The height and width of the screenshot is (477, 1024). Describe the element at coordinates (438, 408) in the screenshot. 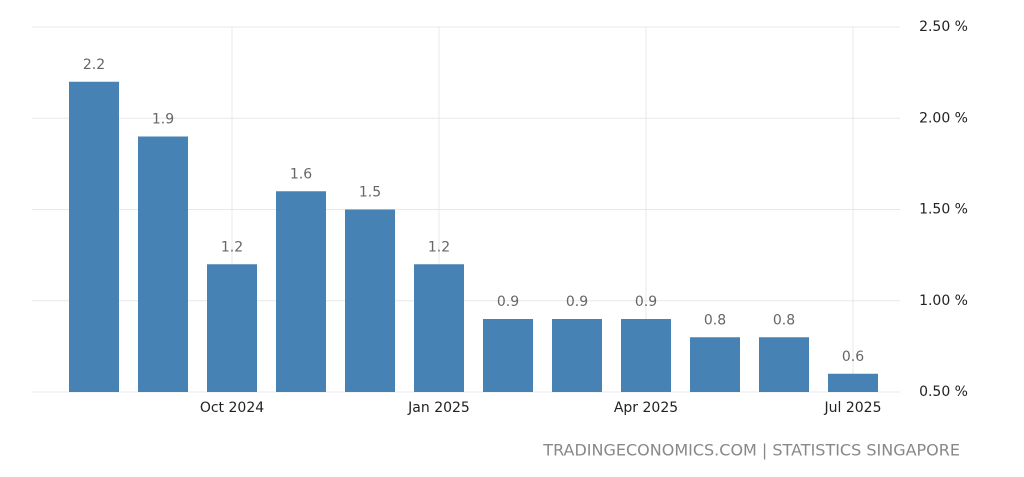

I see `x-tick-label: Jan 2025` at that location.